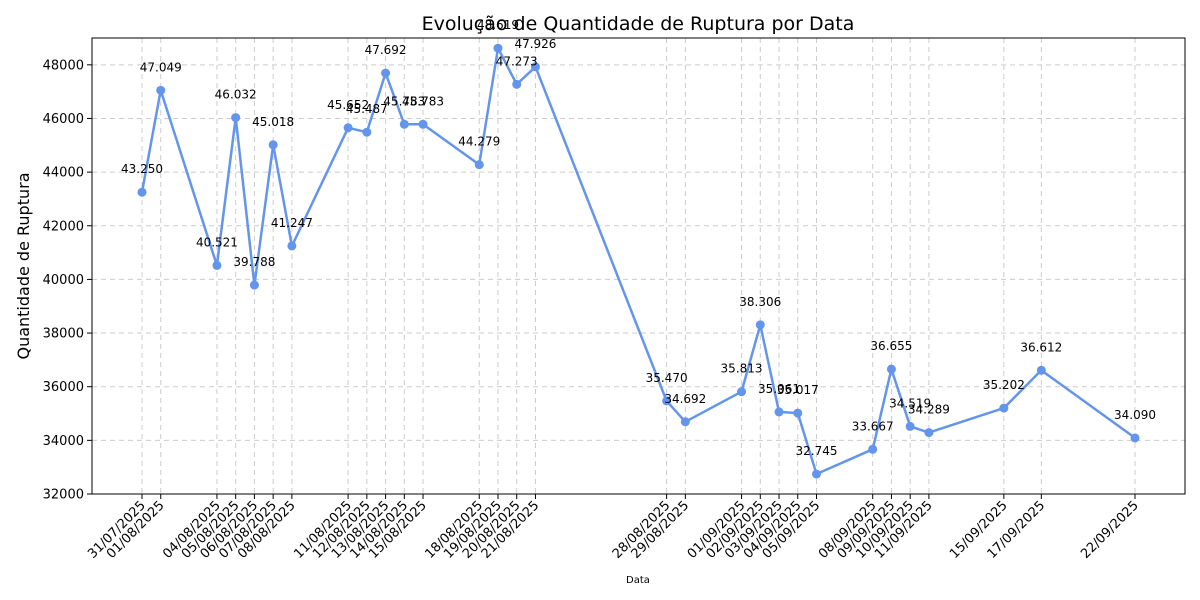 The height and width of the screenshot is (600, 1200). I want to click on y-tick-label: 36000, so click(63, 387).